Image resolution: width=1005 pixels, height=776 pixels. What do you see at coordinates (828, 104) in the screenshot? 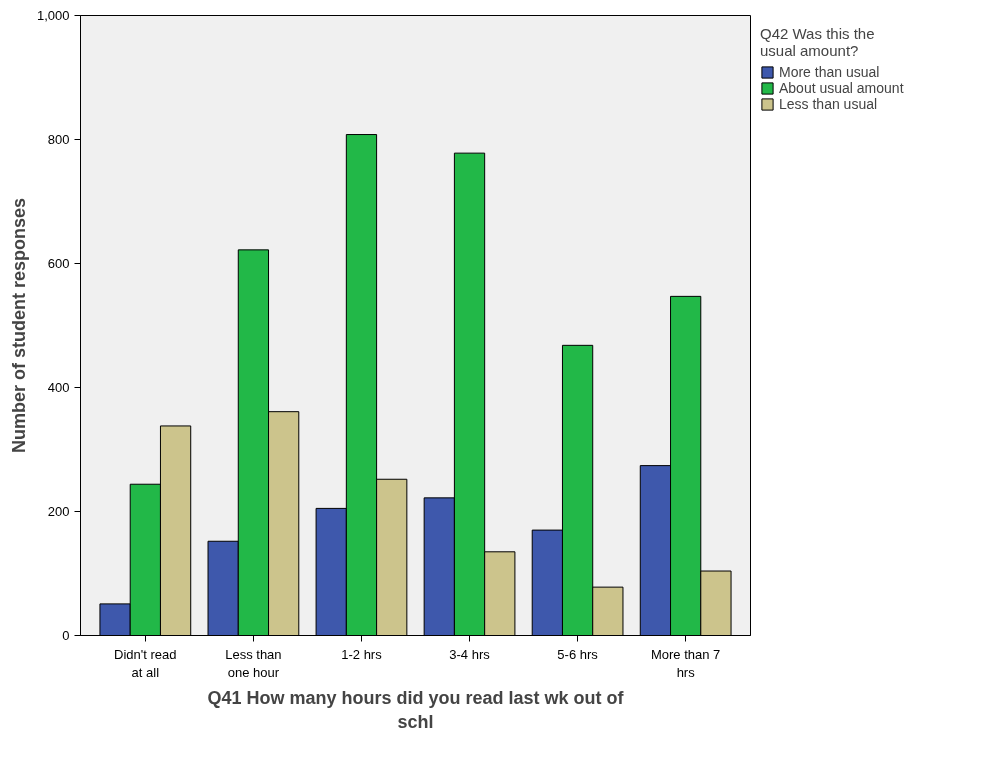
I see `legend-label: Less than usual` at bounding box center [828, 104].